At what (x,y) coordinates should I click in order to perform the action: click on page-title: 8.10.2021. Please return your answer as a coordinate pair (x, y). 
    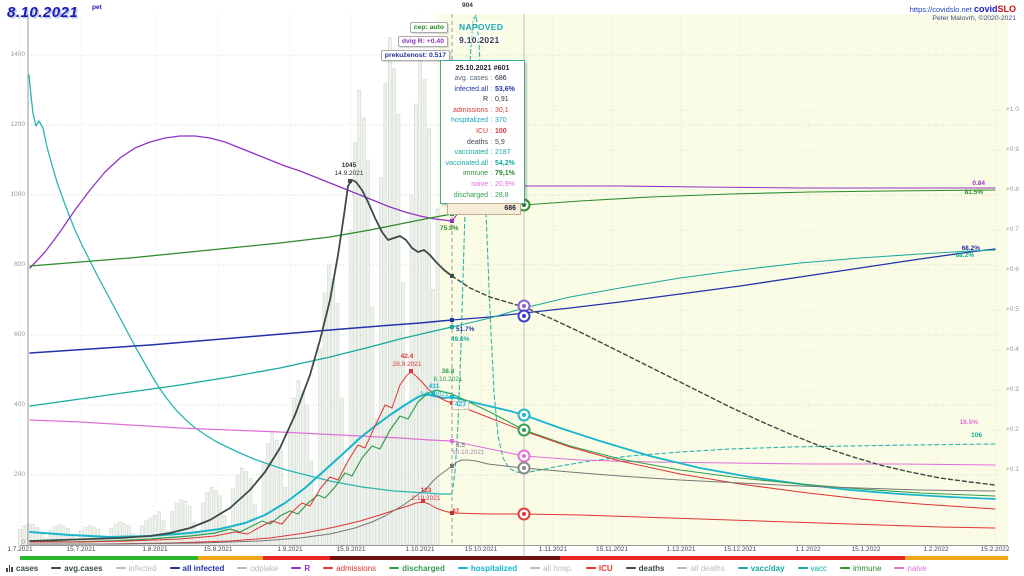
    Looking at the image, I should click on (43, 12).